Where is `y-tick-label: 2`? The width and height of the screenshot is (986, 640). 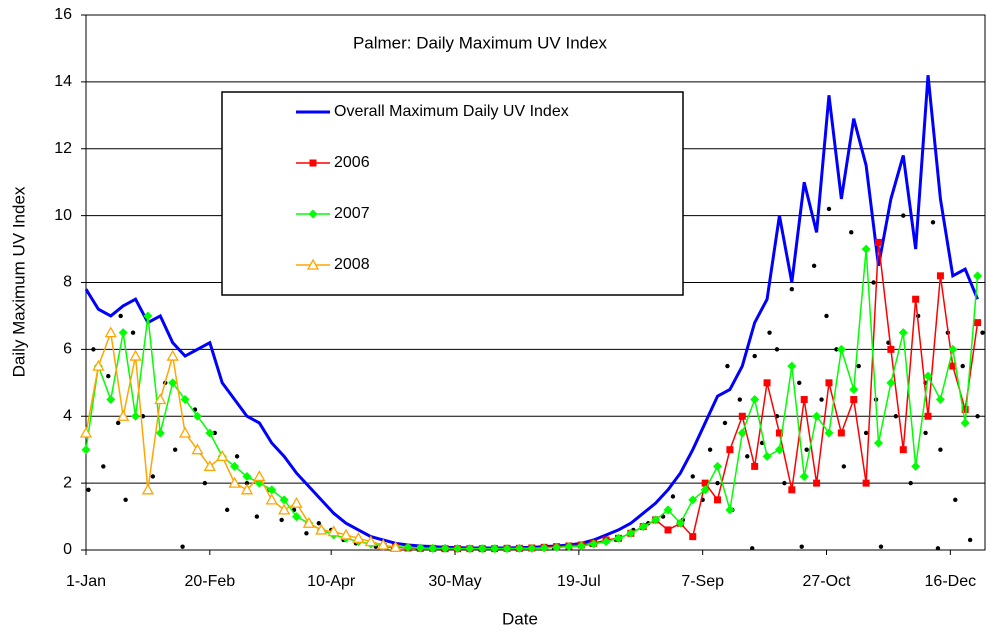 y-tick-label: 2 is located at coordinates (67, 482).